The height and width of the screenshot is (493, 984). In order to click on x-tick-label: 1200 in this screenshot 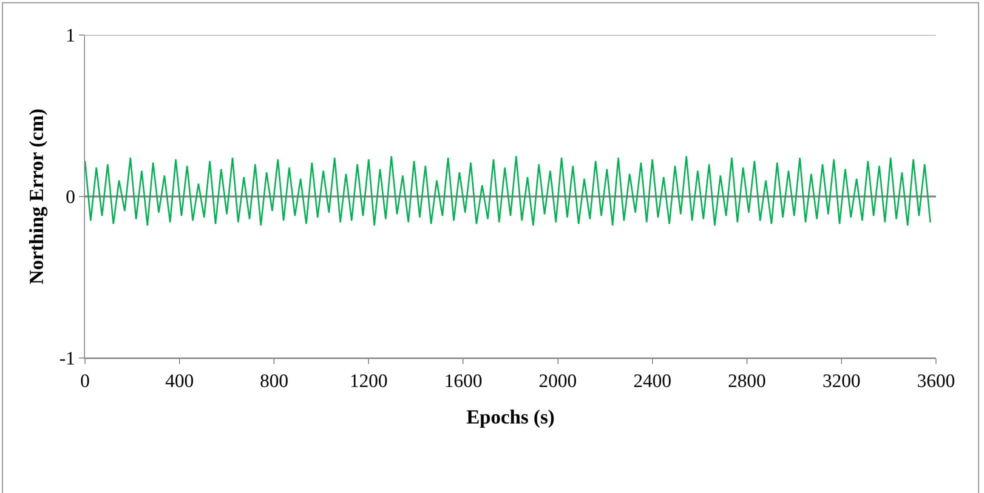, I will do `click(369, 381)`.